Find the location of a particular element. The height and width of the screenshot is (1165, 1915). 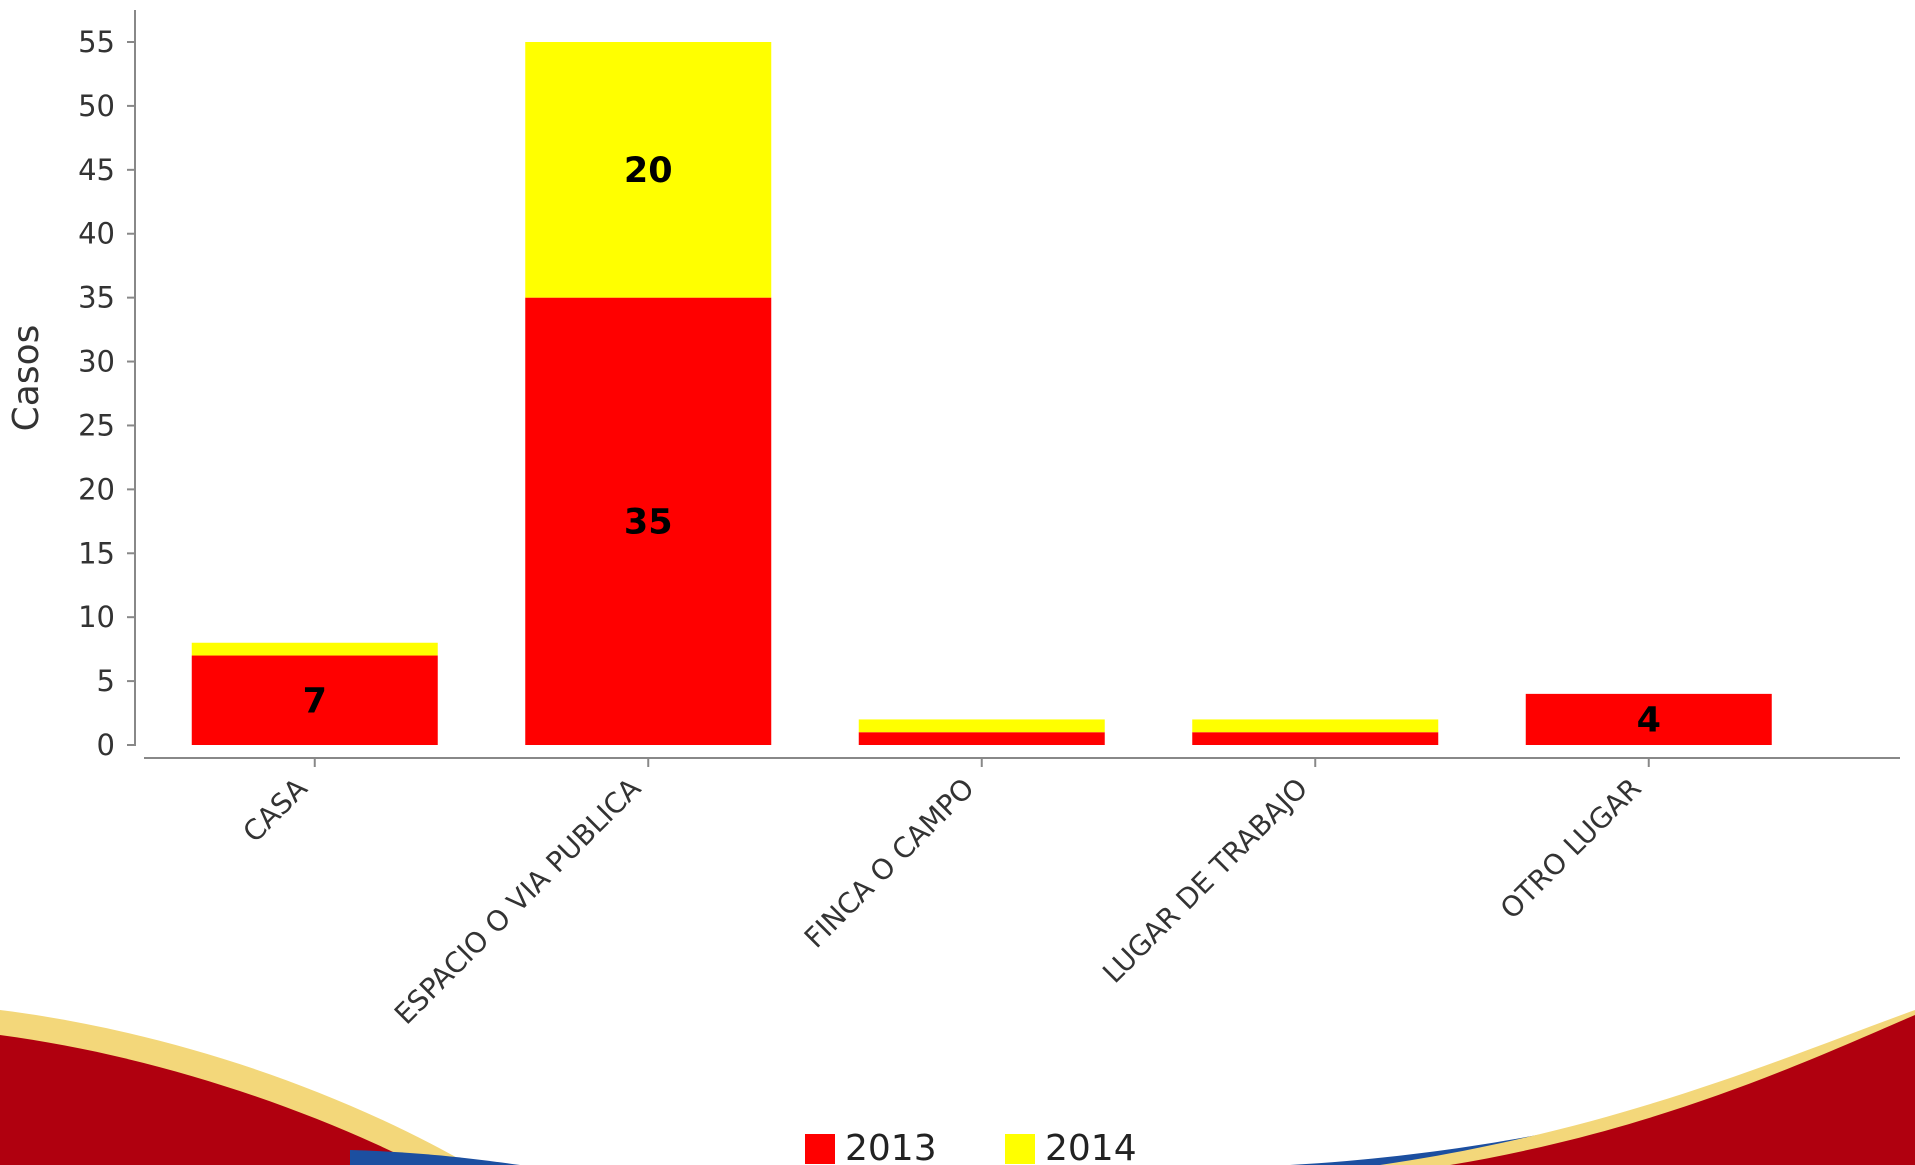

x-tick-label: ESPACIO O VIA PUBLICA is located at coordinates (517, 901).